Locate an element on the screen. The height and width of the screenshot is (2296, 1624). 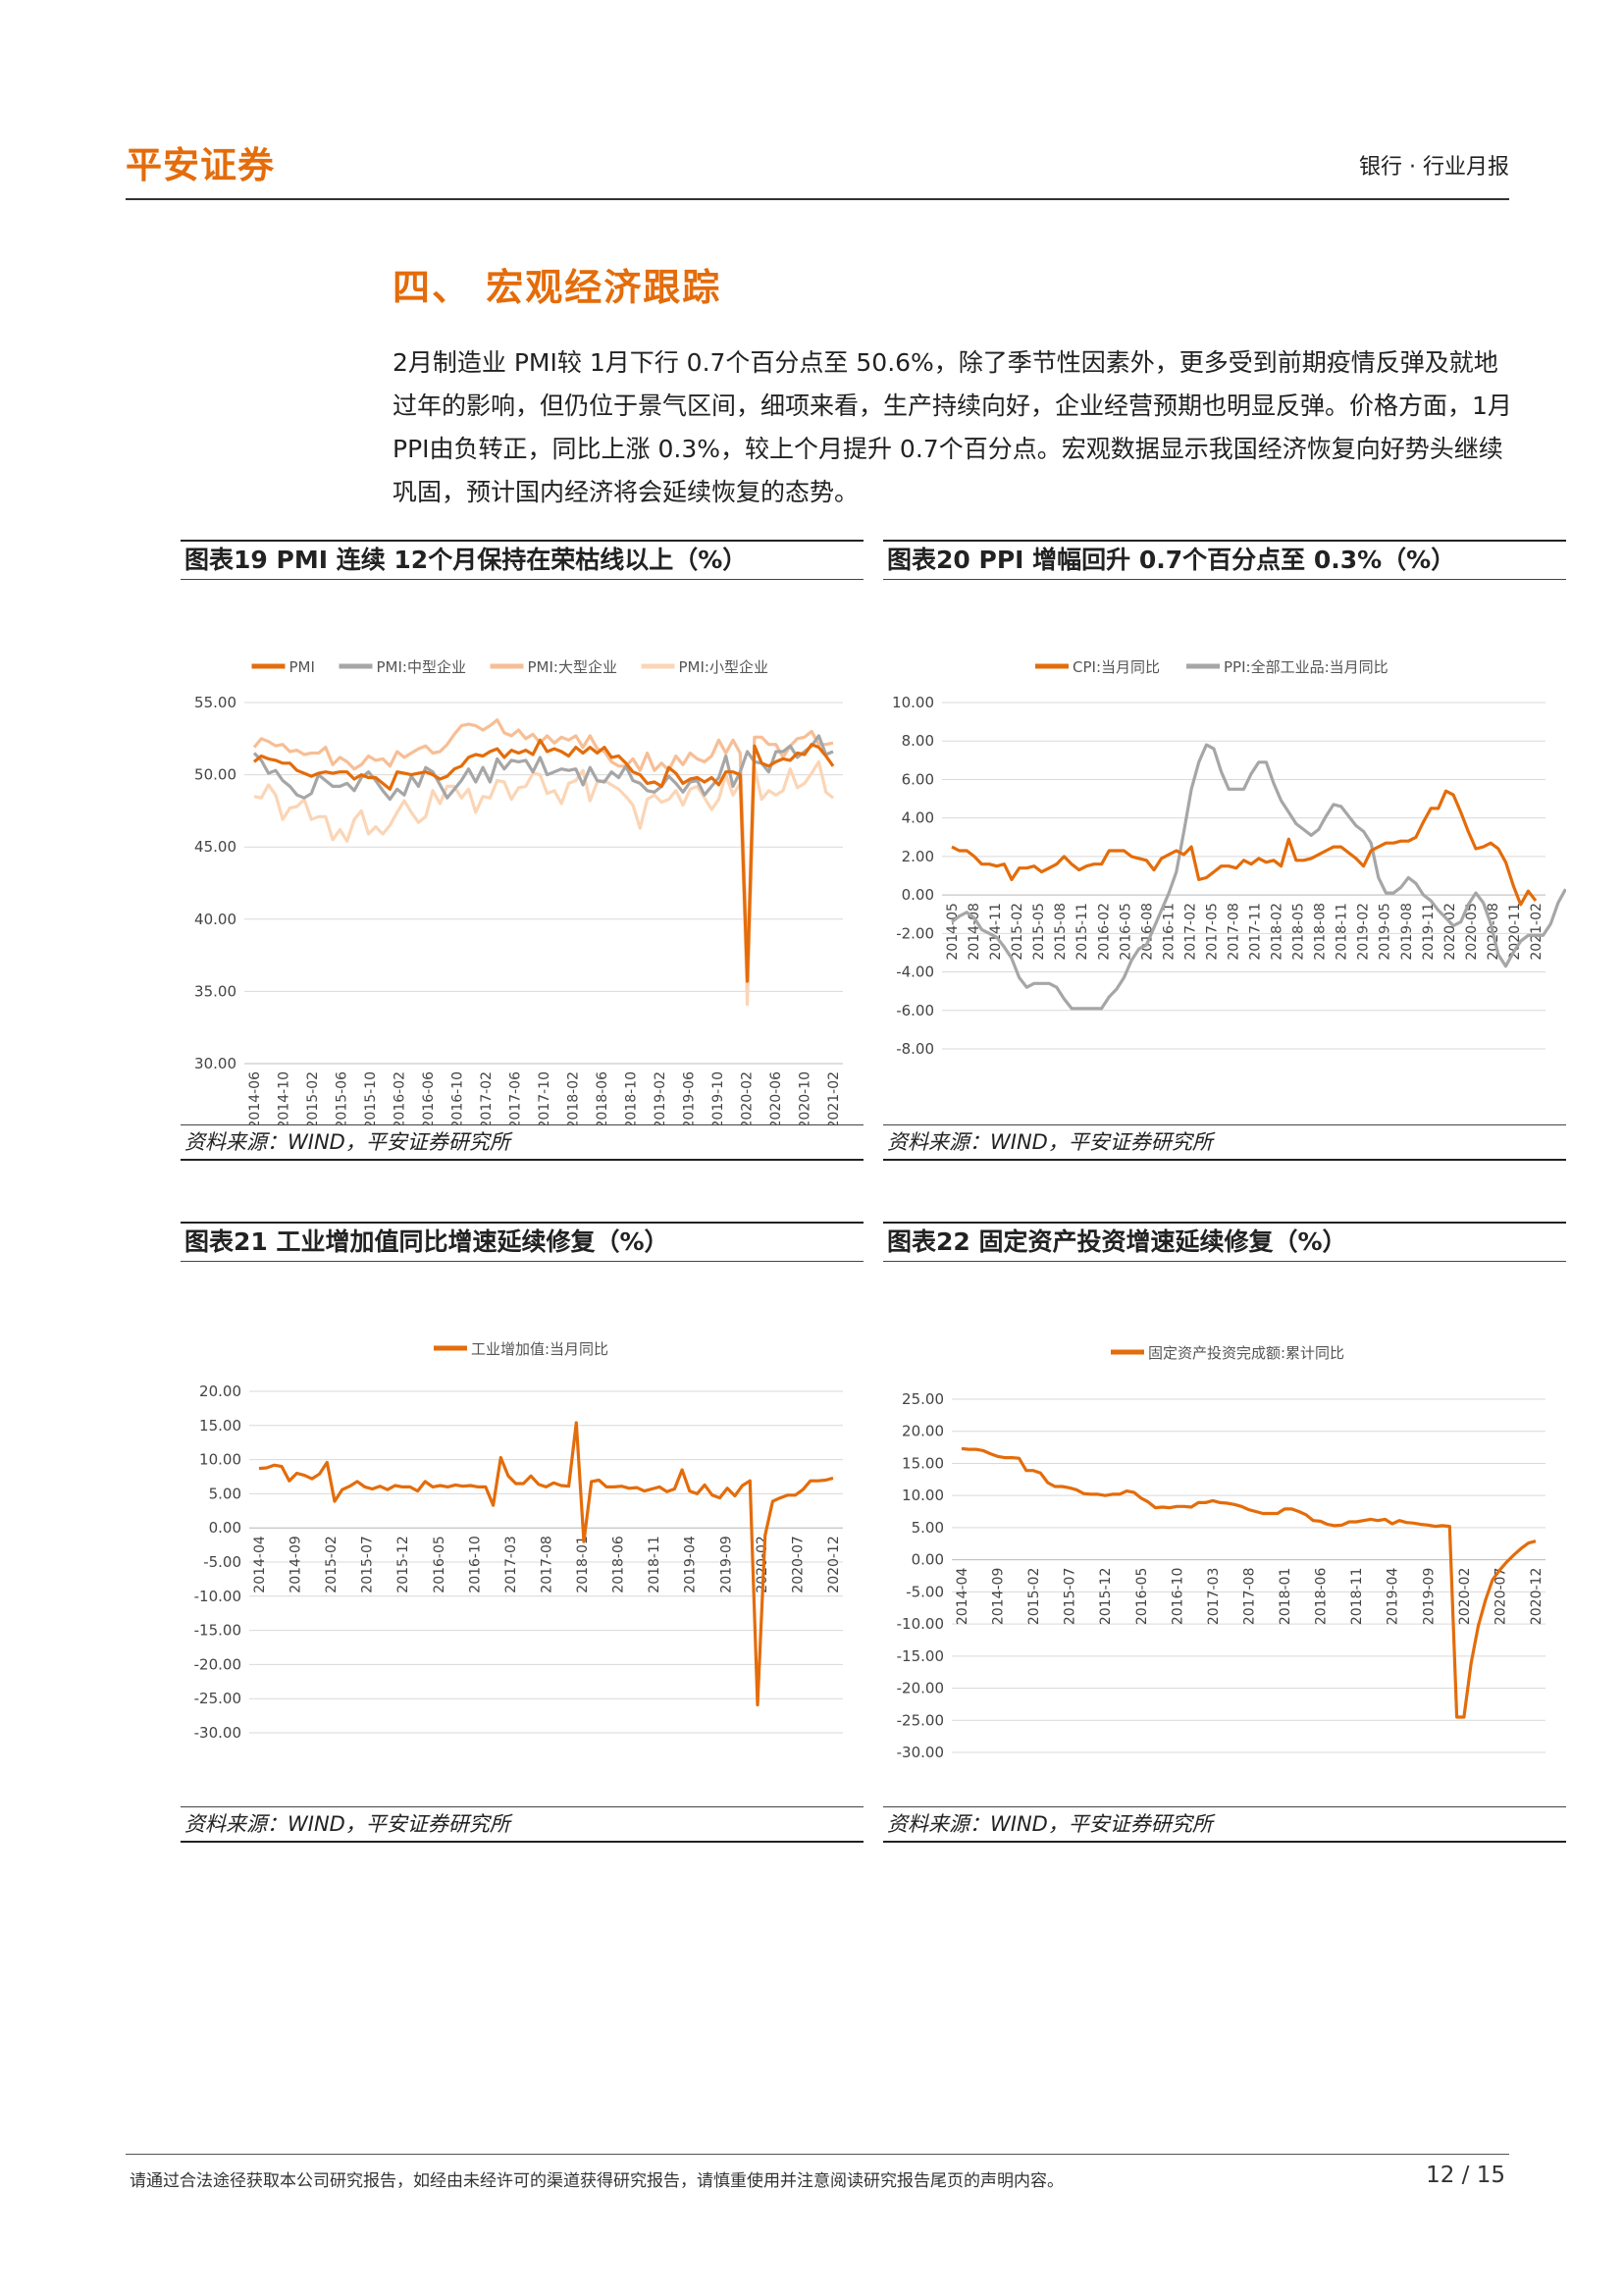
x-tick-label: 2019-11 is located at coordinates (1429, 932).